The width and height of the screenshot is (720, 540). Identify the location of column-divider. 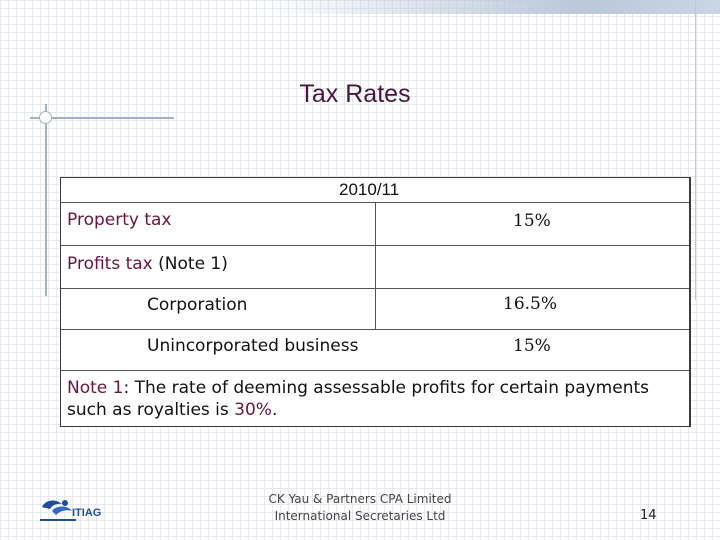
(375, 266).